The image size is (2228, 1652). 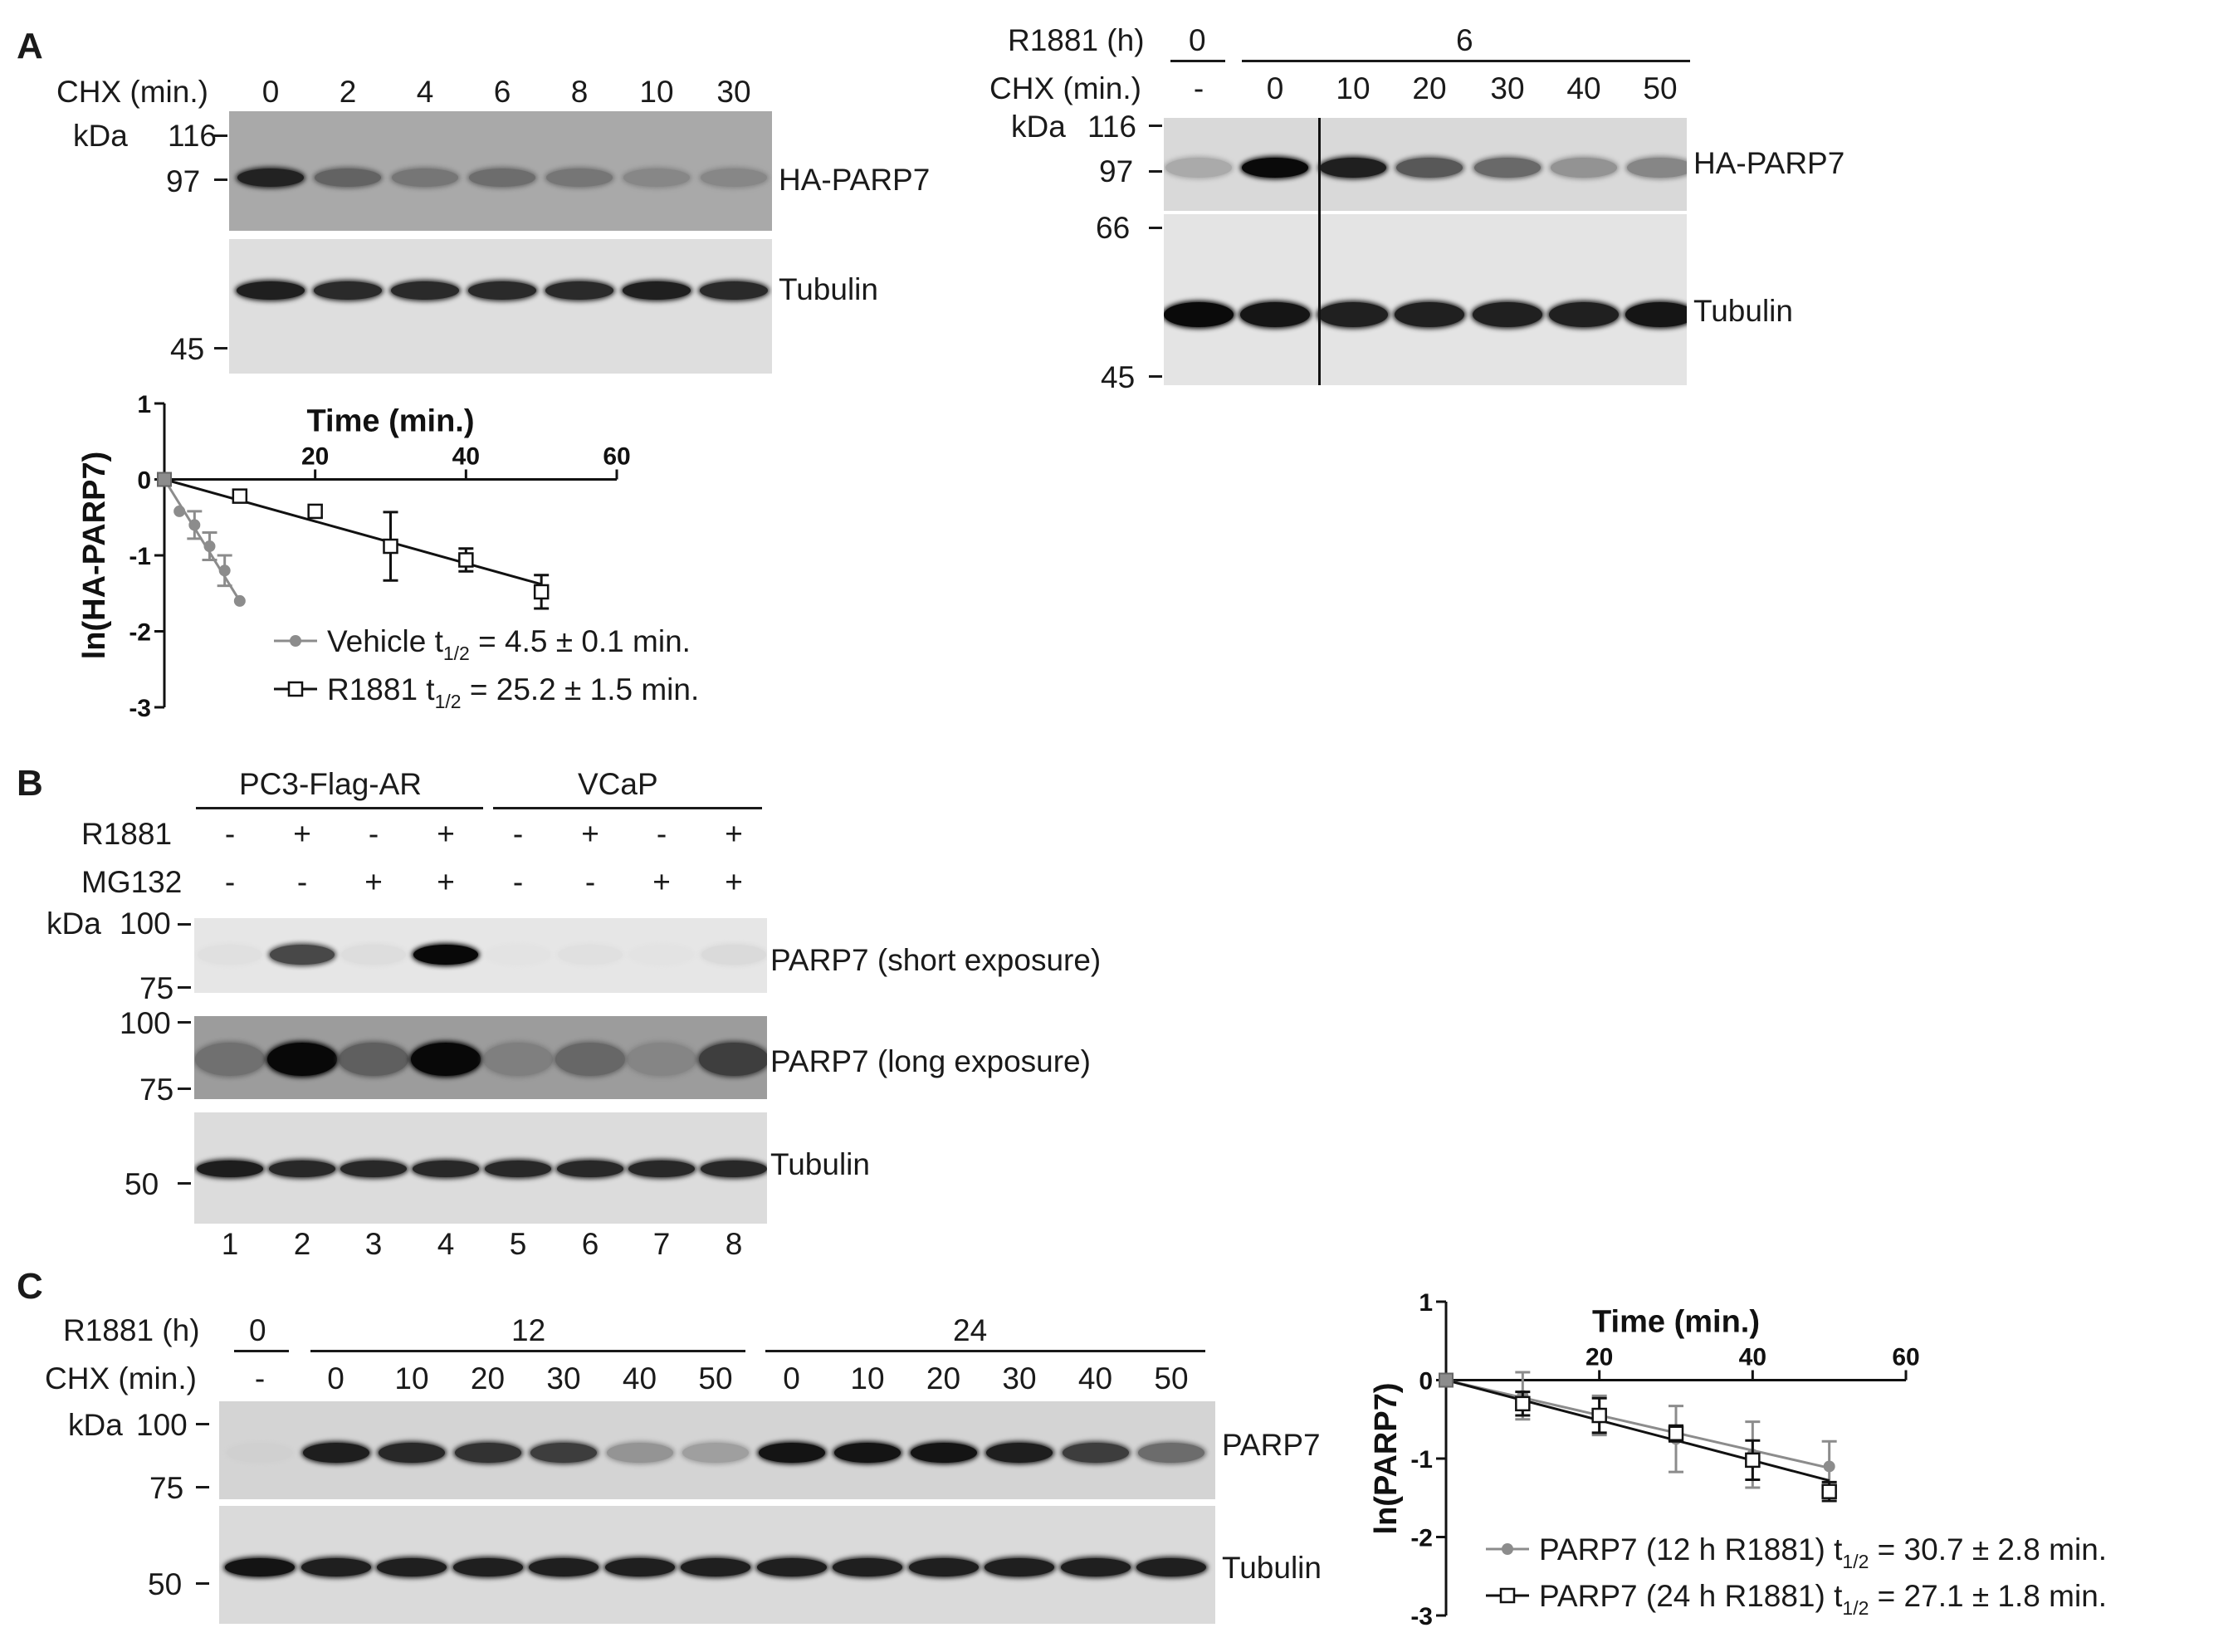 I want to click on a-left-lane-label-3: 6, so click(x=502, y=92).